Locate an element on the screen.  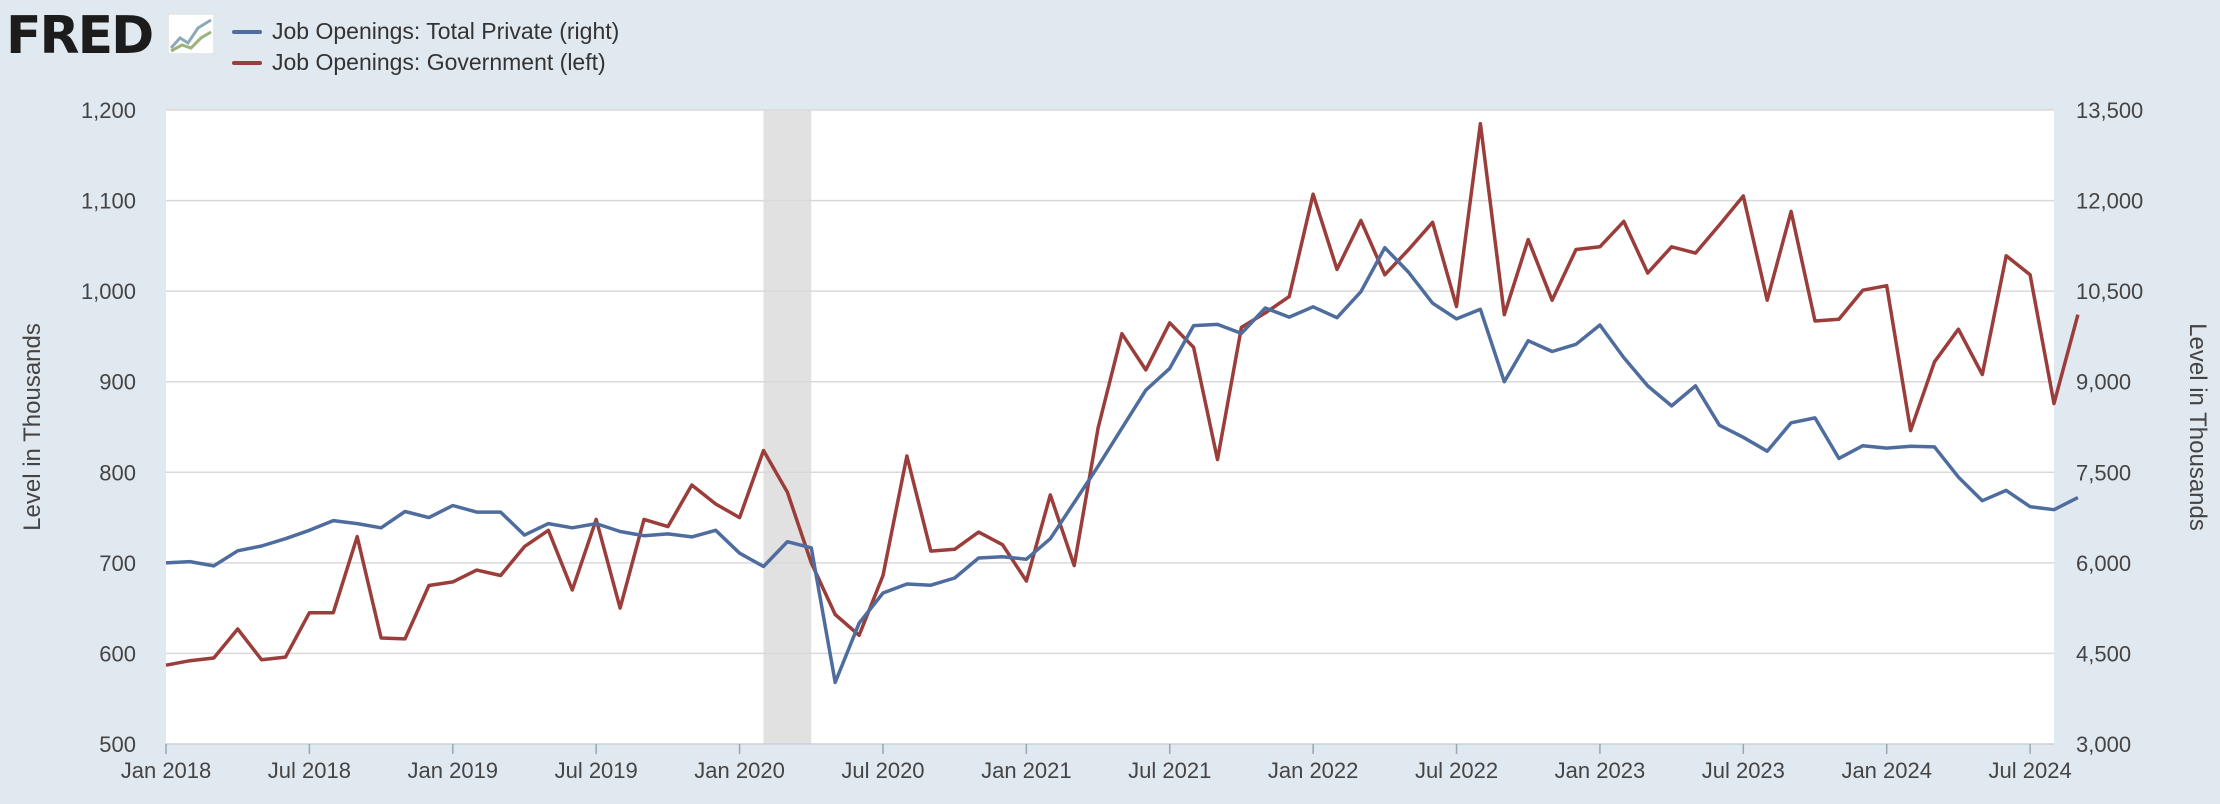
legend-item-government: Job Openings: Government (left) is located at coordinates (425, 62).